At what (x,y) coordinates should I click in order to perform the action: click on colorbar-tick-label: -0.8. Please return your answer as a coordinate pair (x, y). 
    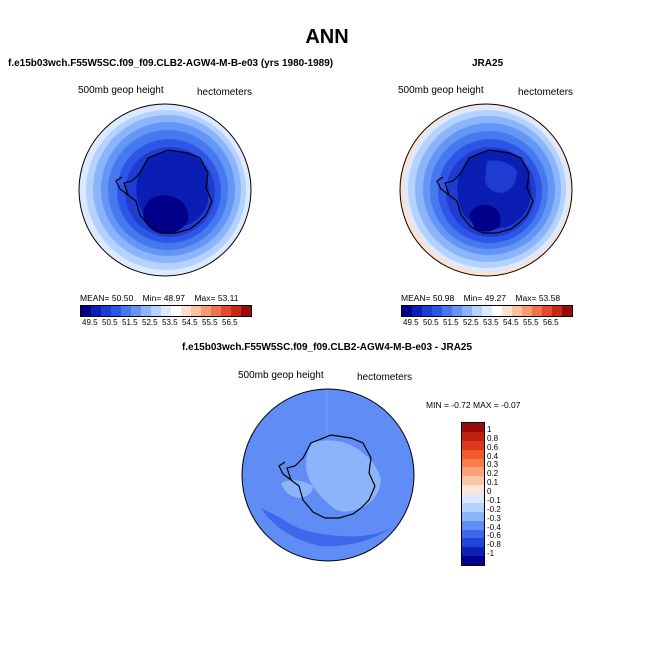
    Looking at the image, I should click on (494, 545).